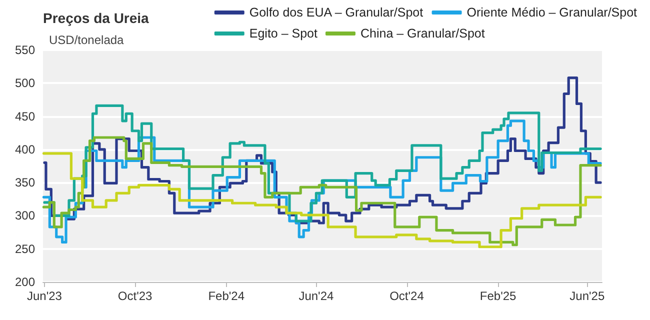 The height and width of the screenshot is (320, 650). I want to click on y-tick-label: 300, so click(25, 215).